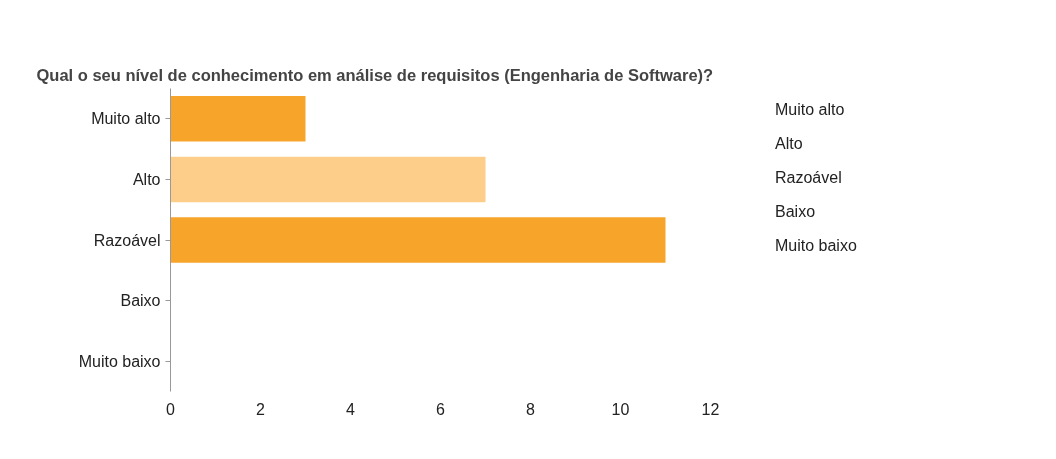  Describe the element at coordinates (789, 144) in the screenshot. I see `text: Alto` at that location.